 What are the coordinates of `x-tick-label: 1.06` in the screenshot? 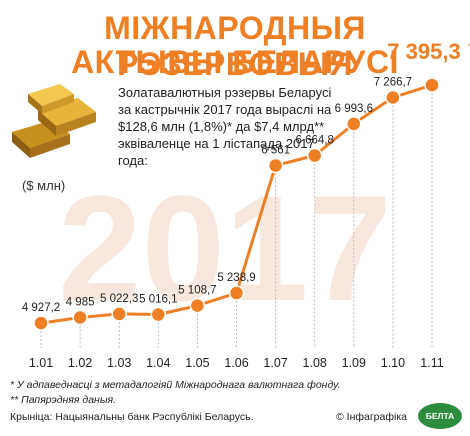 It's located at (236, 363).